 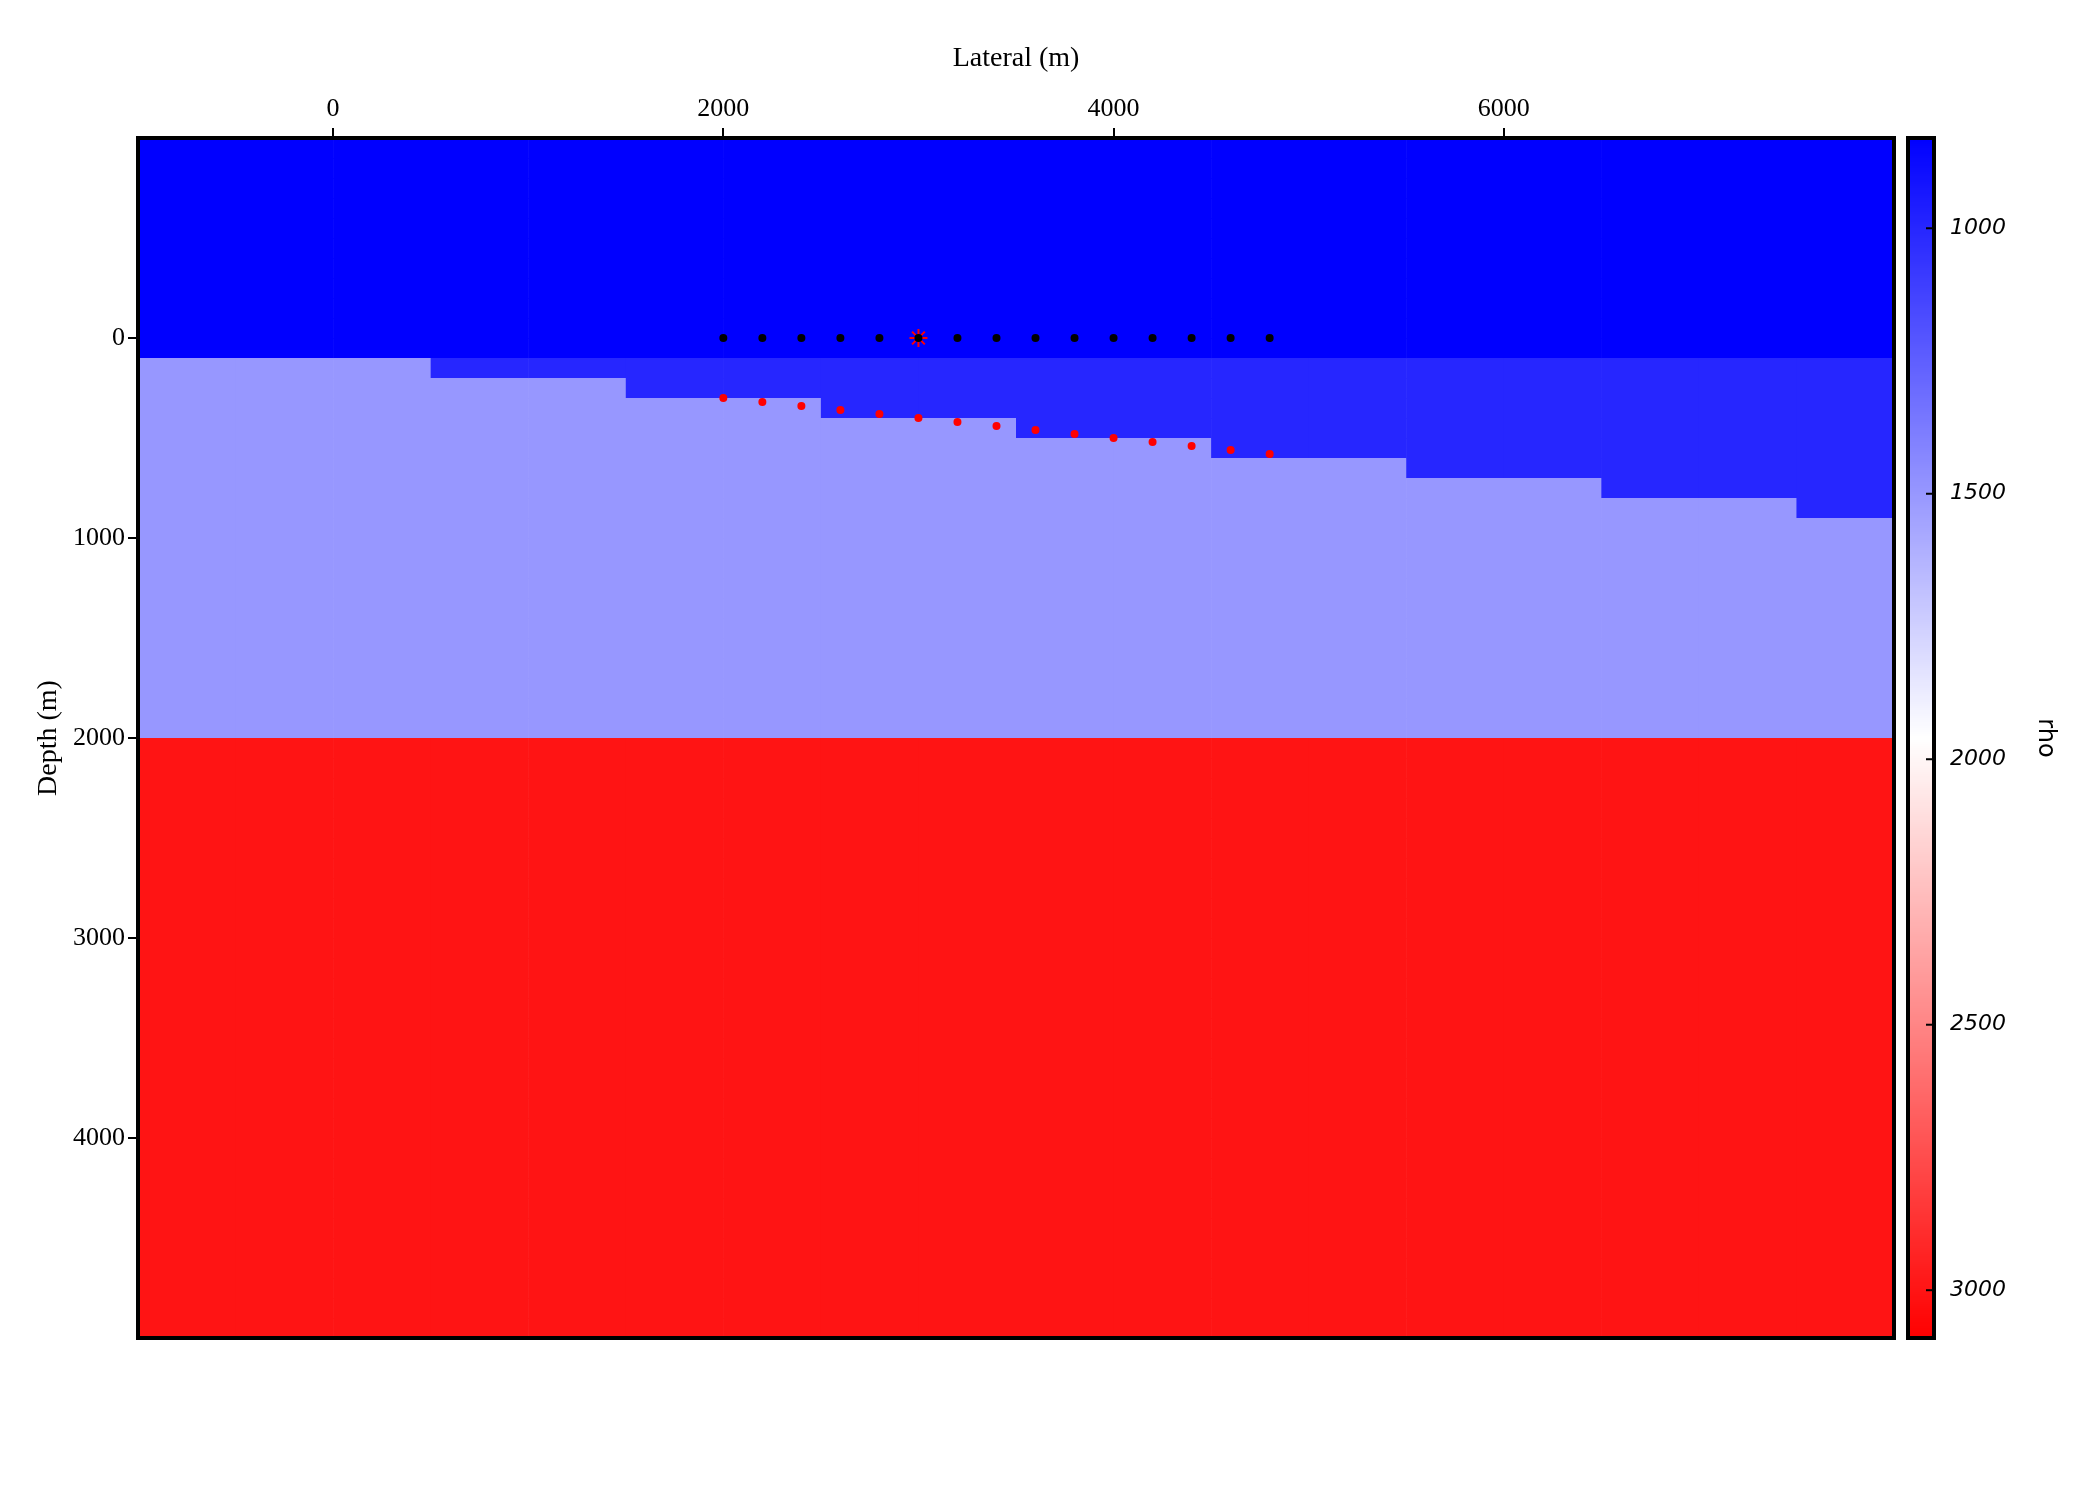 What do you see at coordinates (118, 336) in the screenshot?
I see `y-tick-label: 0` at bounding box center [118, 336].